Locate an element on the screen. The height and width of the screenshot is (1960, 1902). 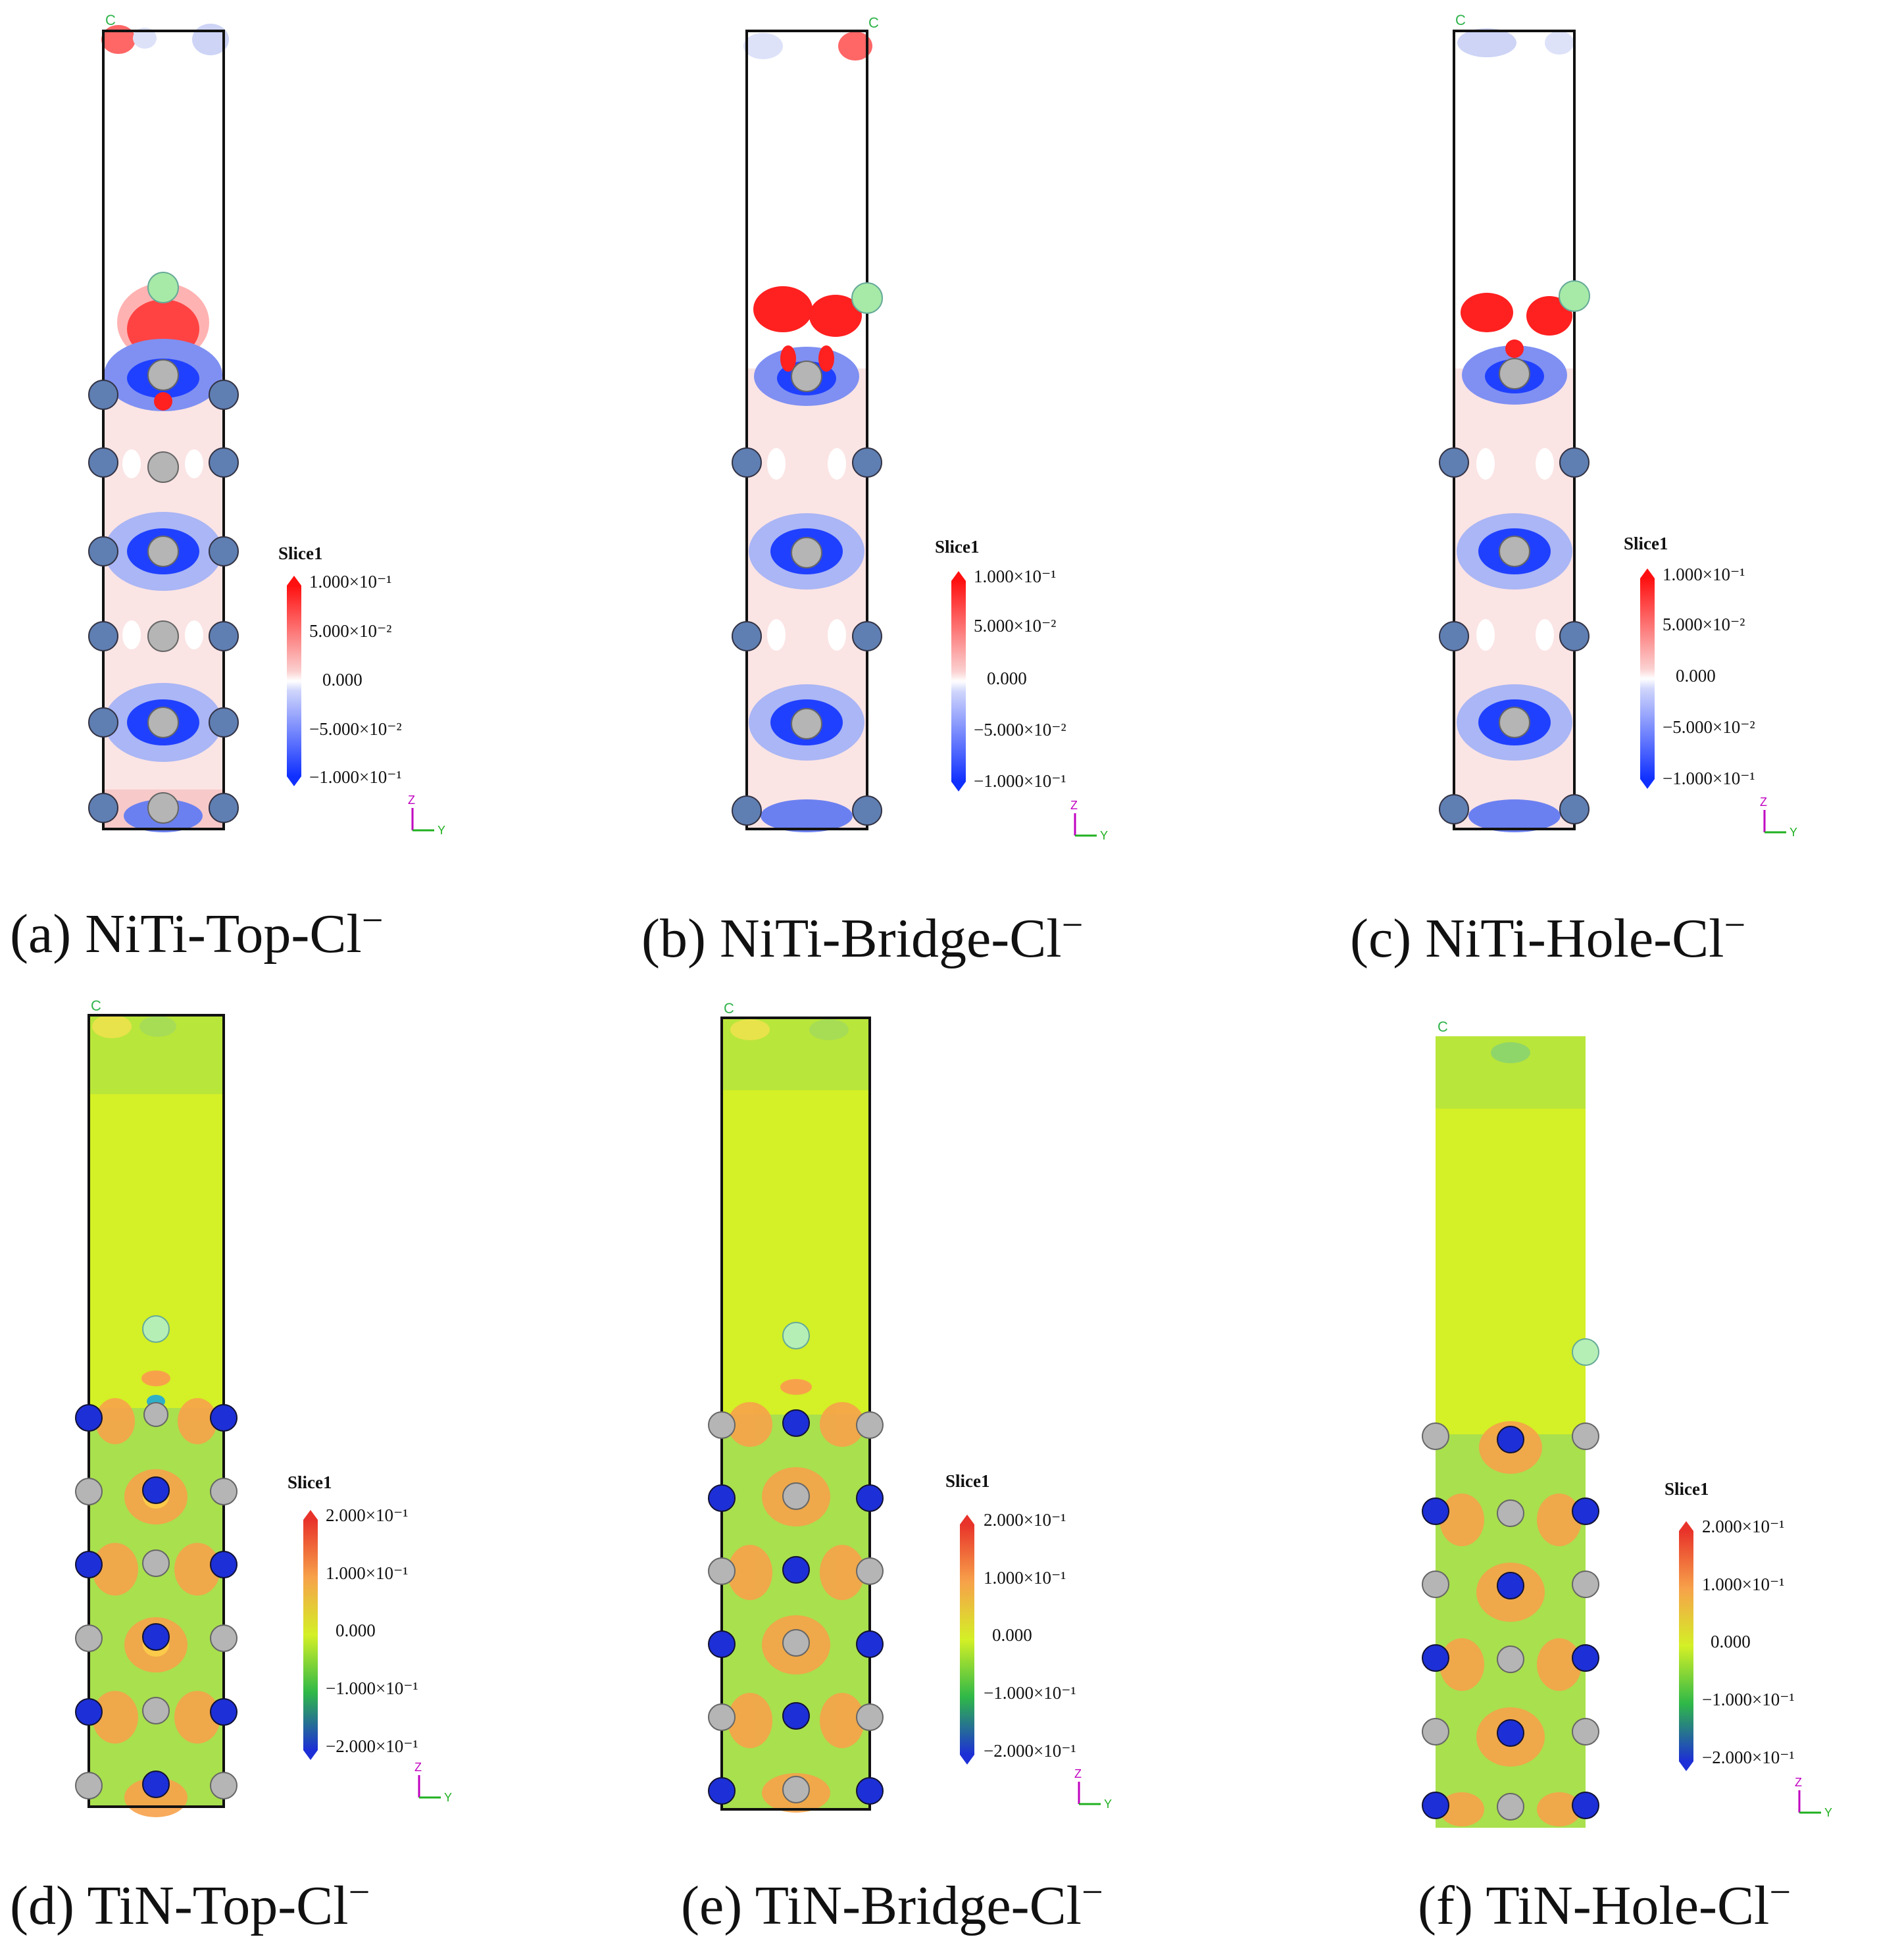
axis-triad-d: Z Y is located at coordinates (433, 1782).